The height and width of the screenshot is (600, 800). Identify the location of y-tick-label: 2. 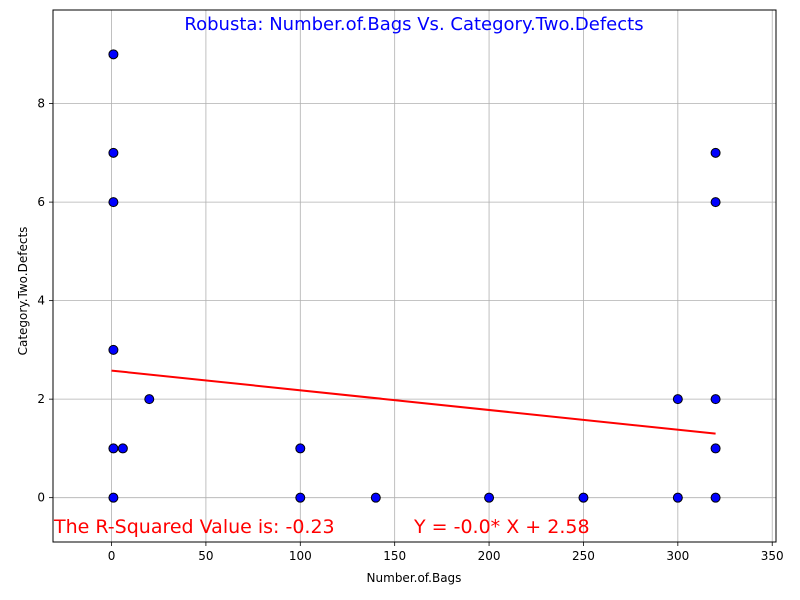
(41, 399).